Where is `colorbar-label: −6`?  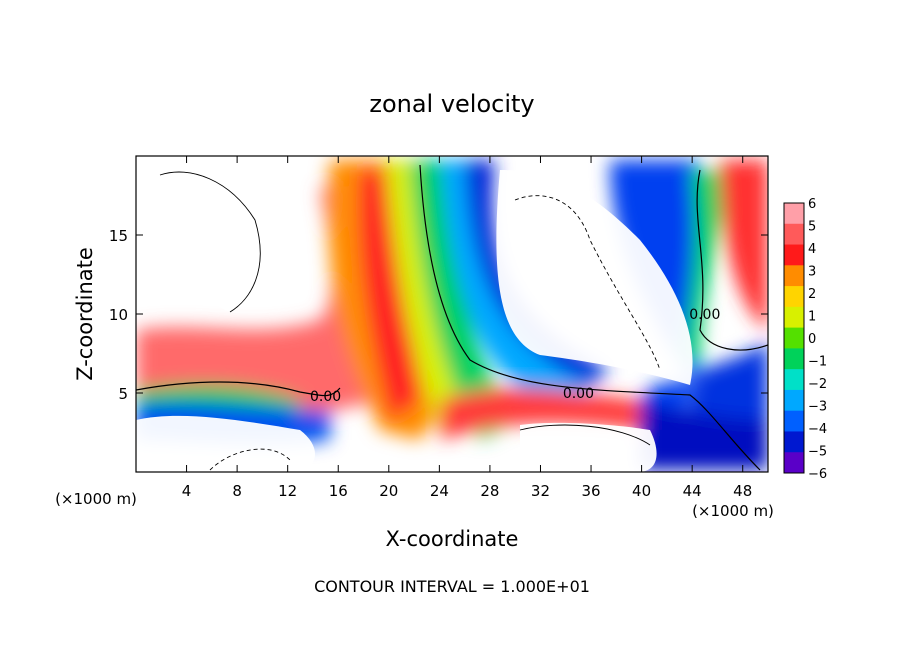
colorbar-label: −6 is located at coordinates (817, 474).